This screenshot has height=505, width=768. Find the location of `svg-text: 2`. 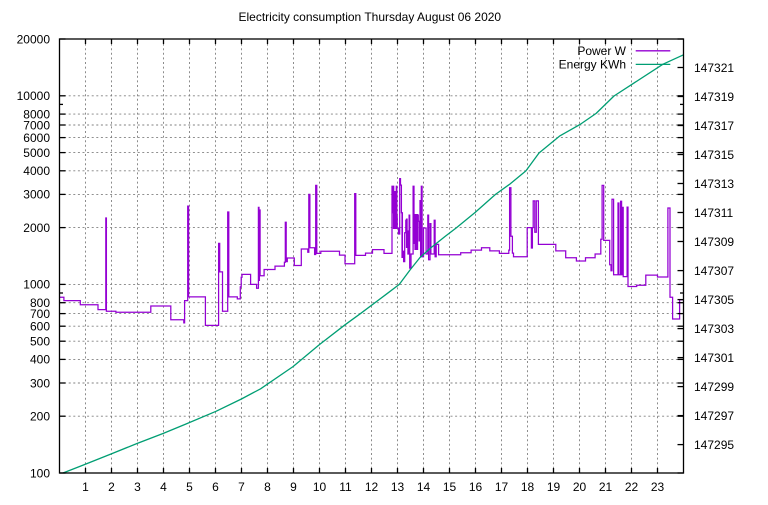

svg-text: 2 is located at coordinates (111, 487).